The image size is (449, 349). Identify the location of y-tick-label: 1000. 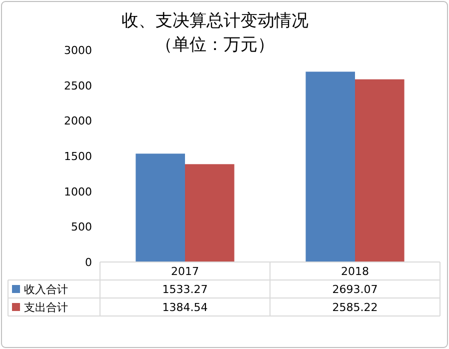
(78, 191).